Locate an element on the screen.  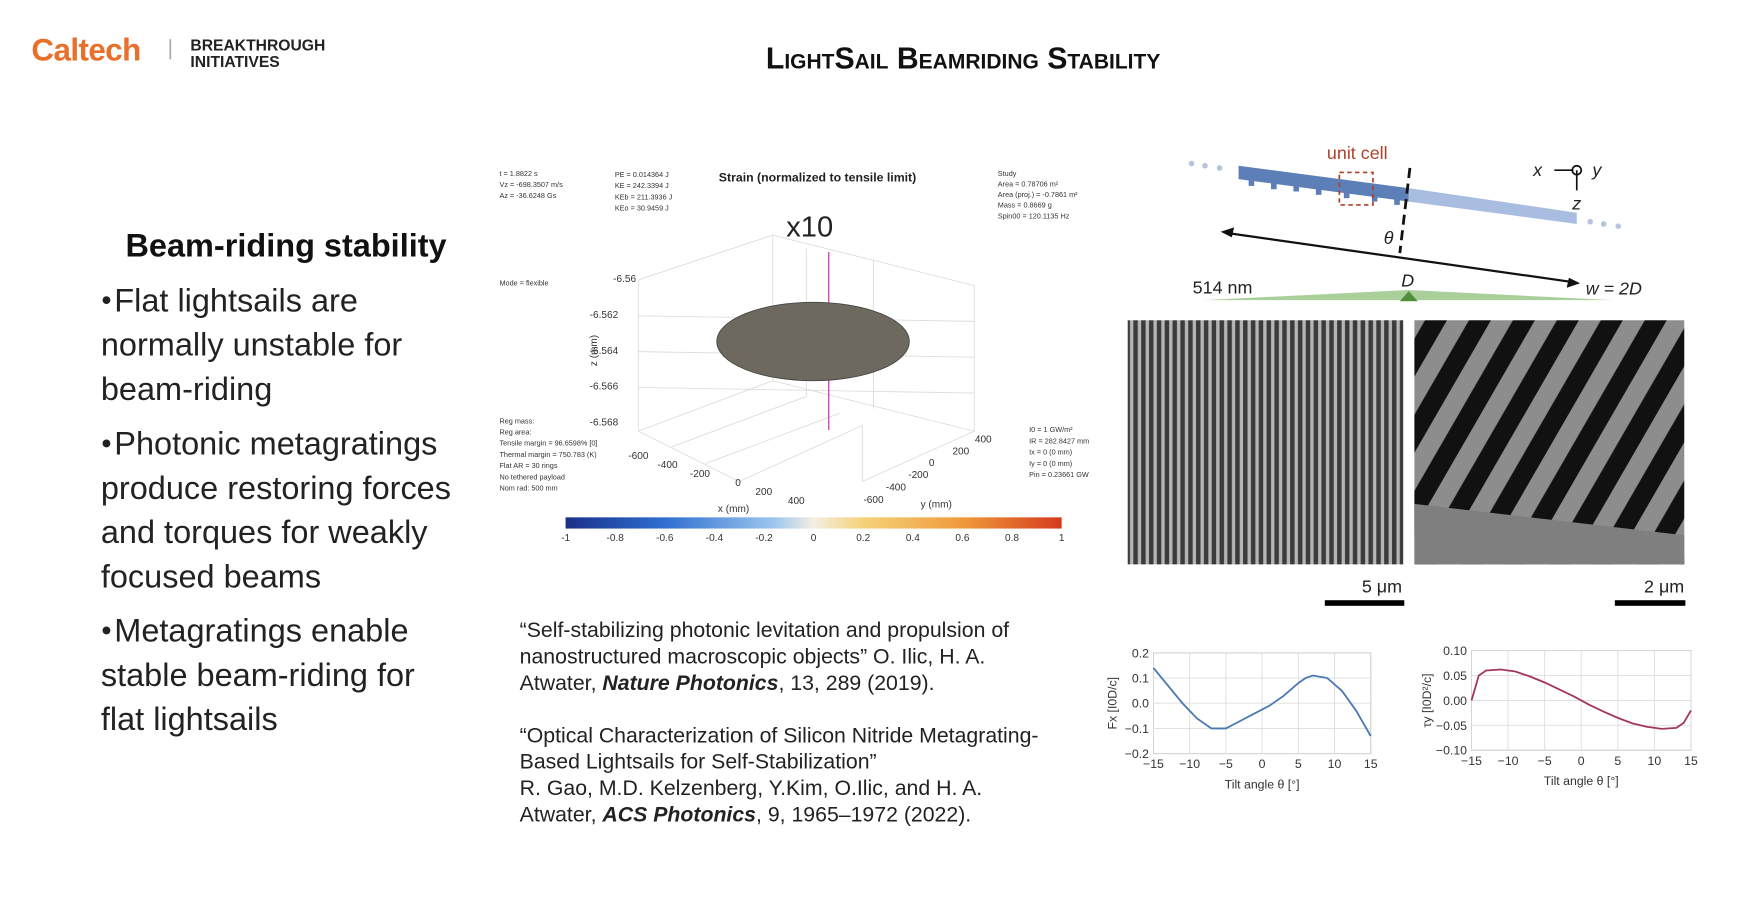
bullet-line: Photonic metagratings is located at coordinates (275, 444).